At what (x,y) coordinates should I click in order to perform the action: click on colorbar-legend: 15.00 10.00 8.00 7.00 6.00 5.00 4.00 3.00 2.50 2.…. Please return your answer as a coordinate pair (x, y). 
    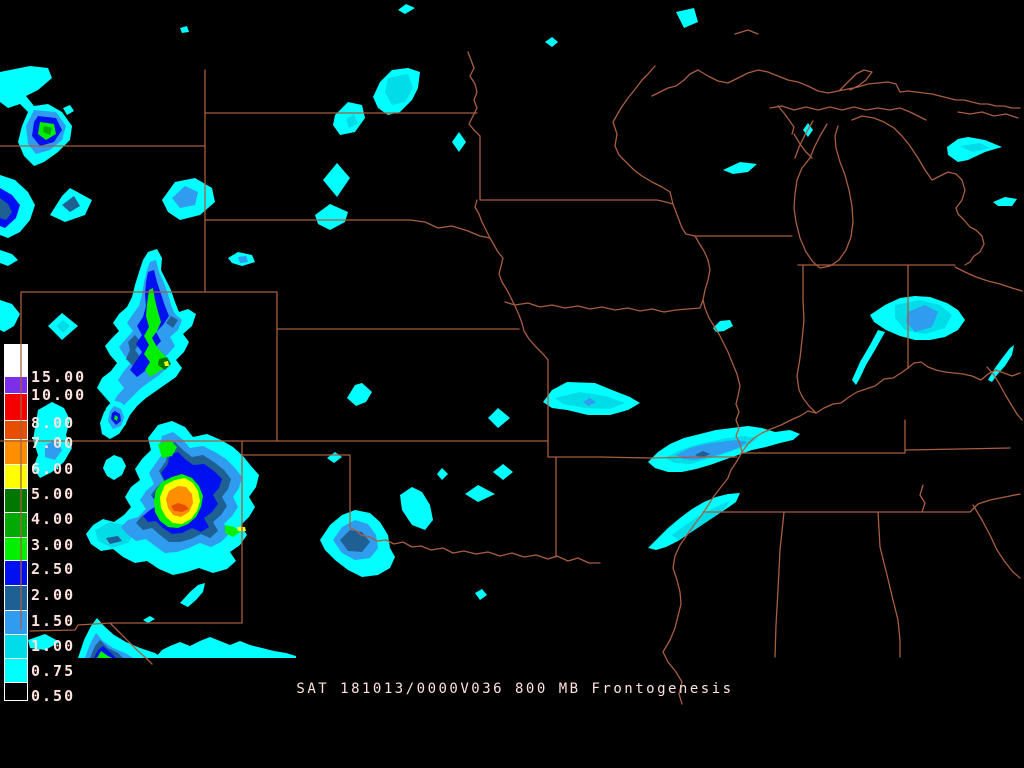
    Looking at the image, I should click on (66, 530).